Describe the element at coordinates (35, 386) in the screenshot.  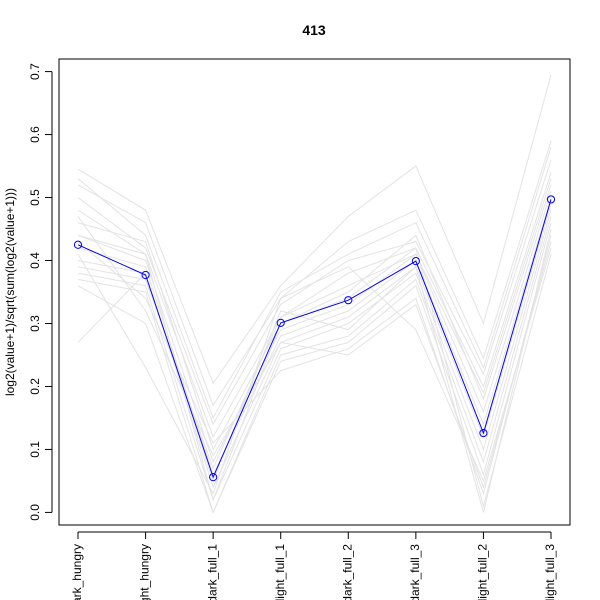
I see `y-tick-label: 0.2` at that location.